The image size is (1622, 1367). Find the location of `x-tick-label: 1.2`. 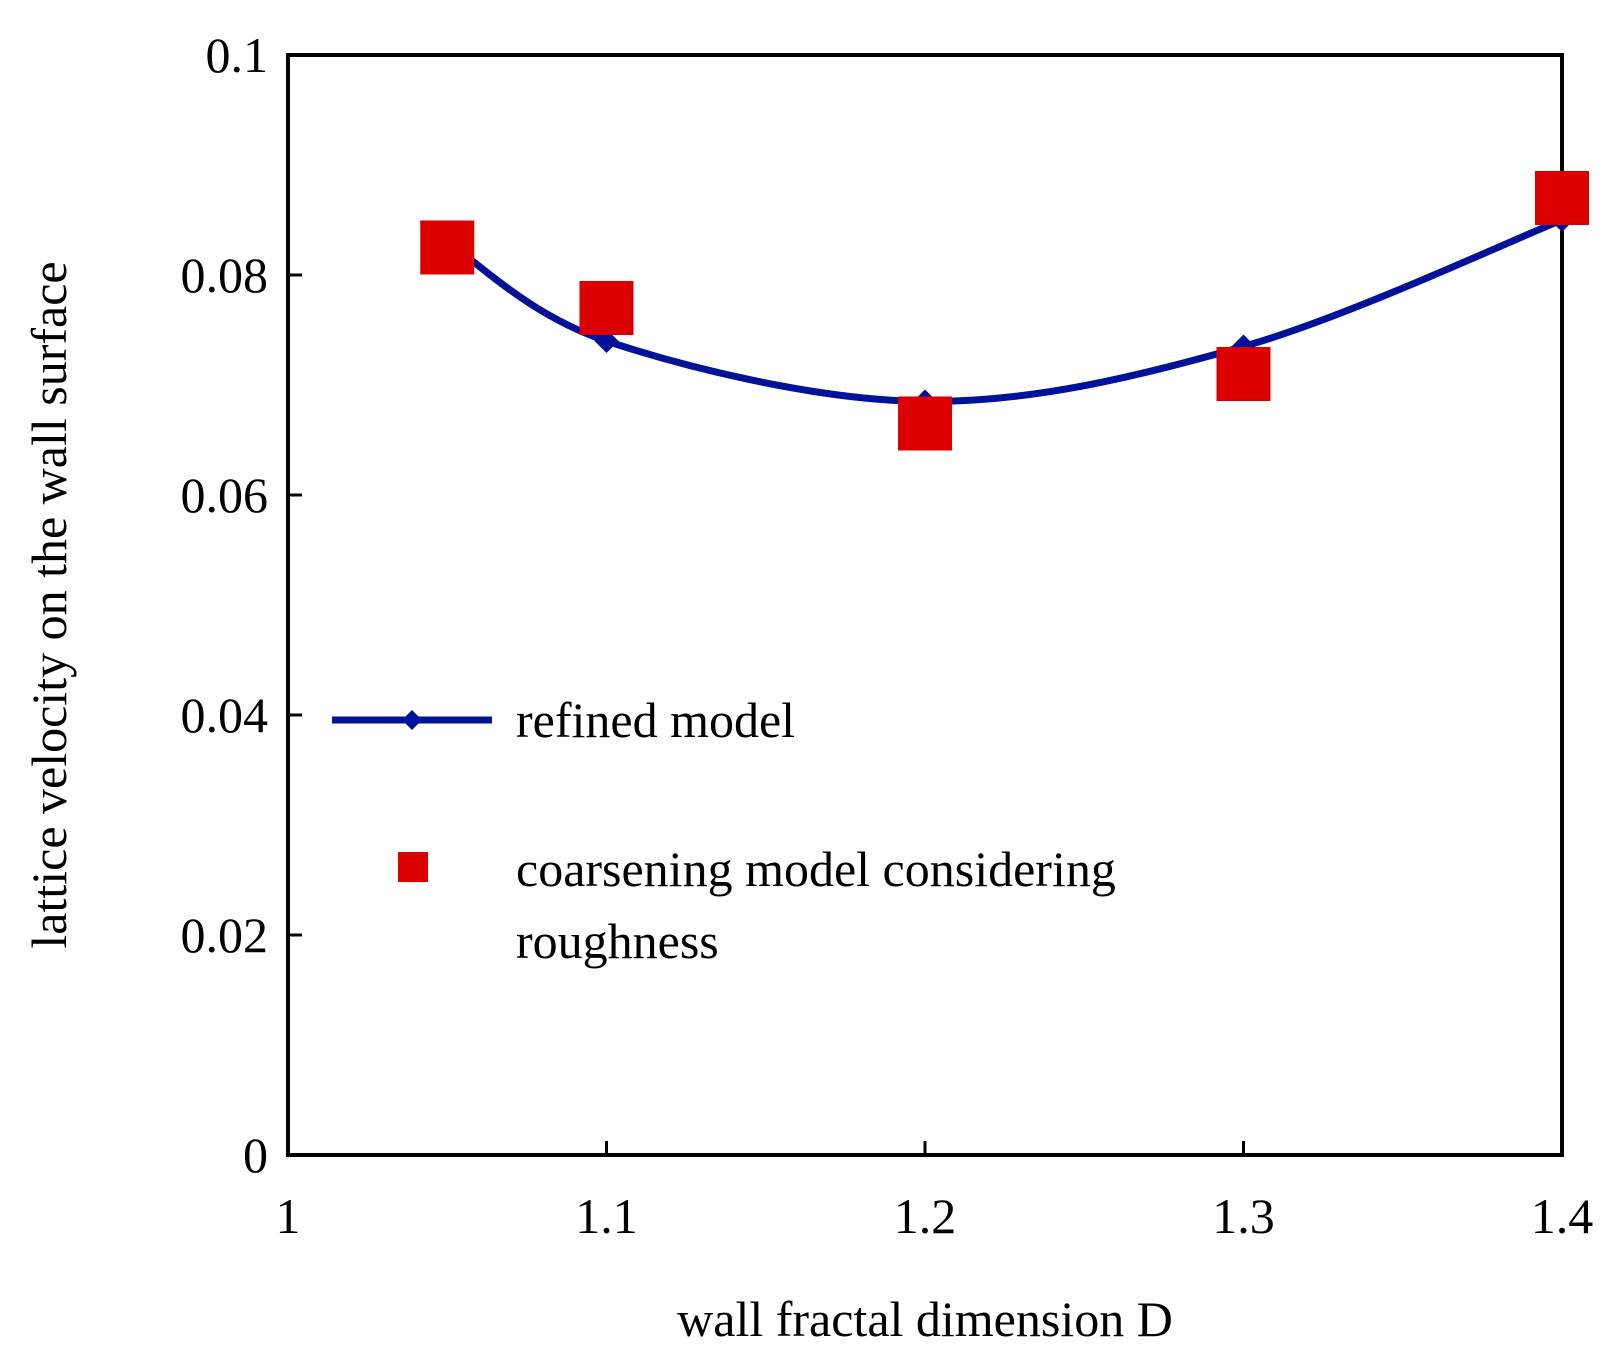

x-tick-label: 1.2 is located at coordinates (925, 1216).